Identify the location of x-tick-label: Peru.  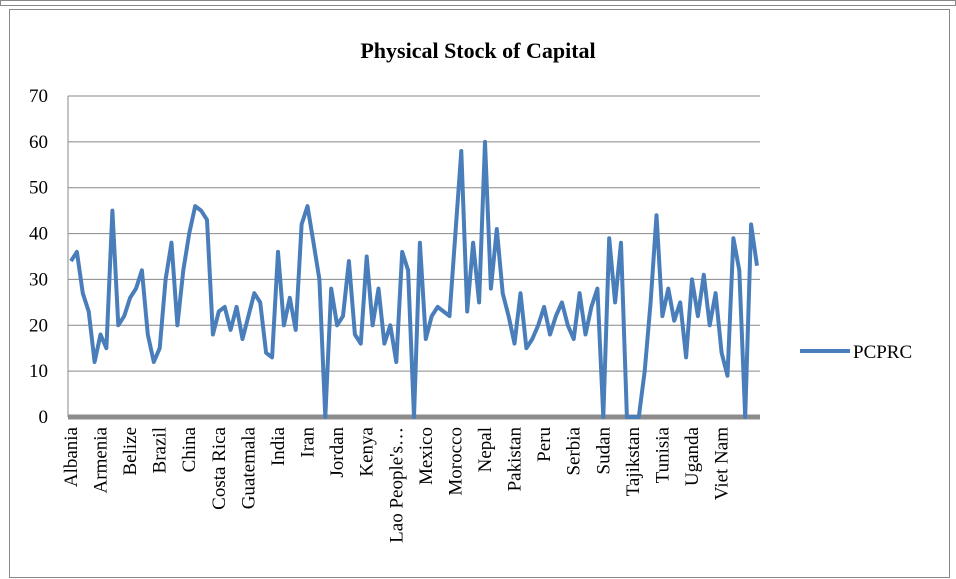
(544, 444).